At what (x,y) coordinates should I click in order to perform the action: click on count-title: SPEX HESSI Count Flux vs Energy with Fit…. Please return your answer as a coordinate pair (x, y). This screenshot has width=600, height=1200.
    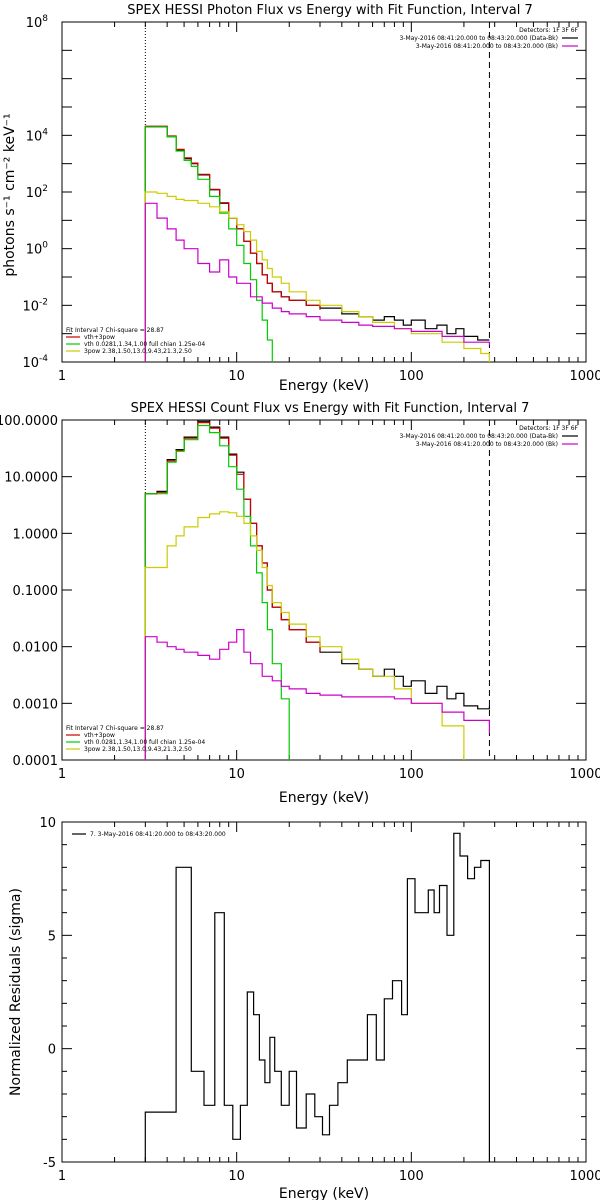
    Looking at the image, I should click on (330, 408).